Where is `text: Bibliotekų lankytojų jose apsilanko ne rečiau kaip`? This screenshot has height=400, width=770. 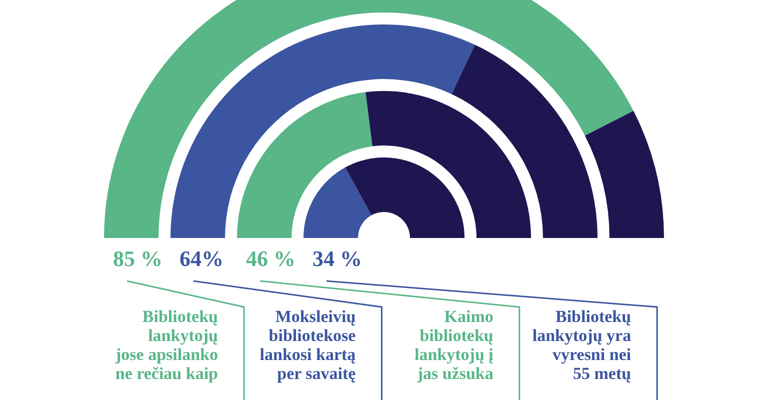
text: Bibliotekų lankytojų jose apsilanko ne rečiau kaip is located at coordinates (166, 345).